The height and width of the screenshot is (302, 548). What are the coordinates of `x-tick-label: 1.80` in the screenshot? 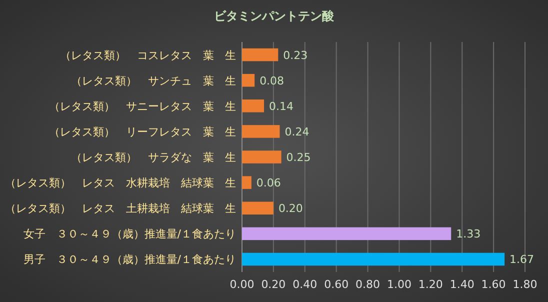 It's located at (525, 284).